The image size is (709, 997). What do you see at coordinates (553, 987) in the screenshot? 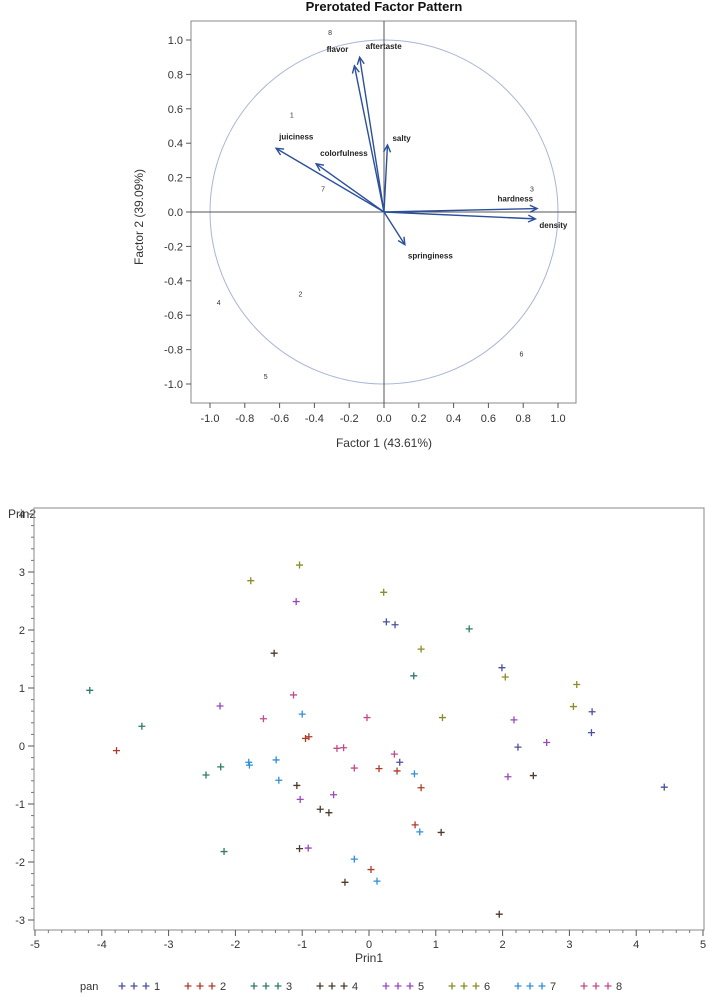
I see `legend-entry-label: 7` at bounding box center [553, 987].